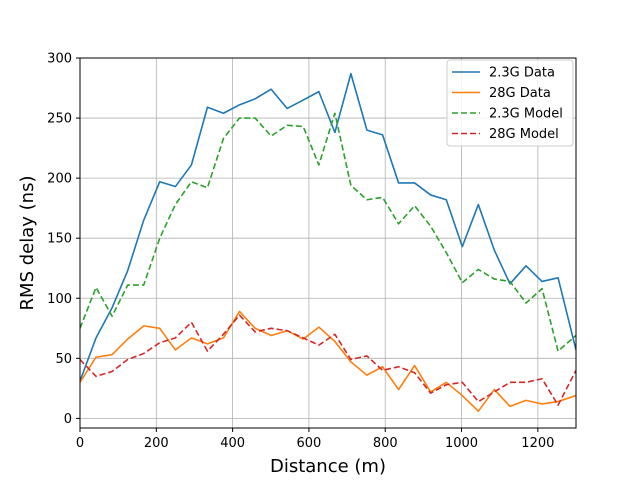 The image size is (640, 480). What do you see at coordinates (59, 179) in the screenshot?
I see `y-tick-label: 200` at bounding box center [59, 179].